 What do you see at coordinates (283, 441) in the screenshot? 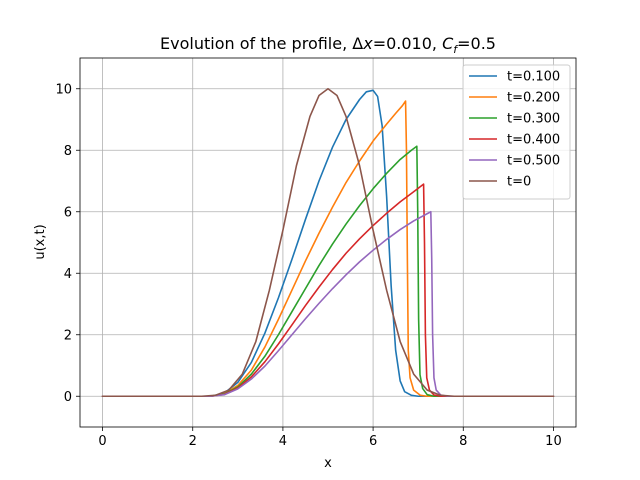
I see `x-tick-label: 4` at bounding box center [283, 441].